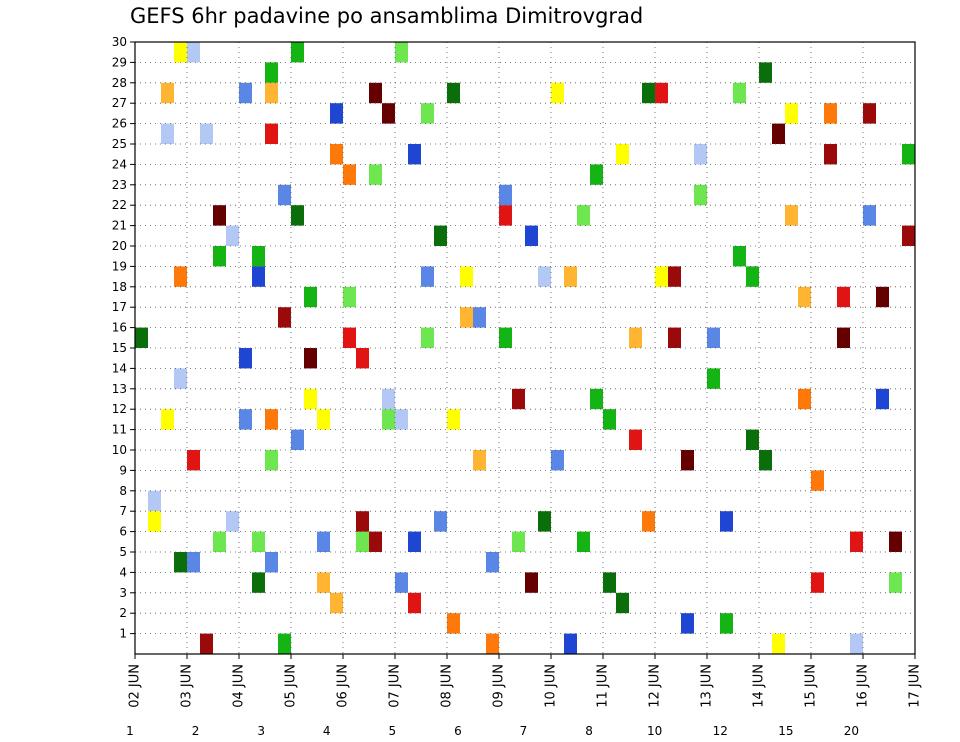 Image resolution: width=960 pixels, height=742 pixels. What do you see at coordinates (863, 686) in the screenshot?
I see `x-tick-label: 16 JUN` at bounding box center [863, 686].